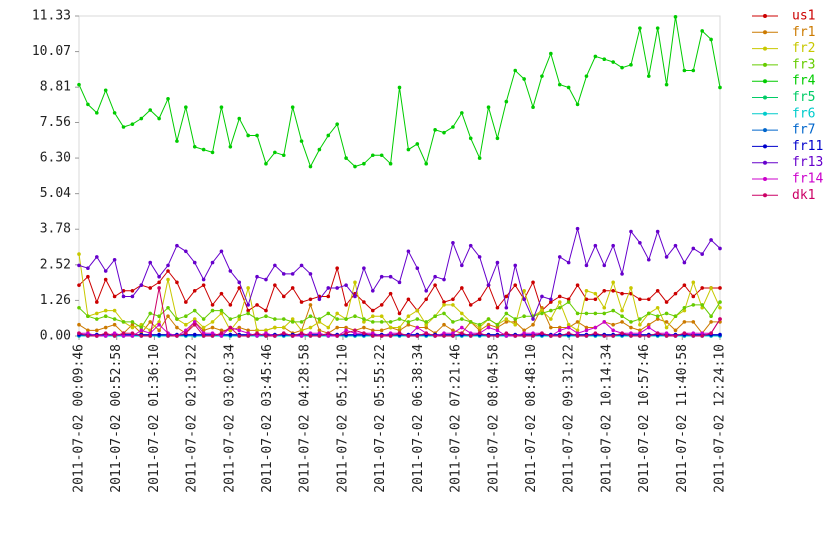 This screenshot has width=840, height=560. What do you see at coordinates (569, 418) in the screenshot?
I see `x-tick-label: 2011-07-02 09:31:22` at bounding box center [569, 418].